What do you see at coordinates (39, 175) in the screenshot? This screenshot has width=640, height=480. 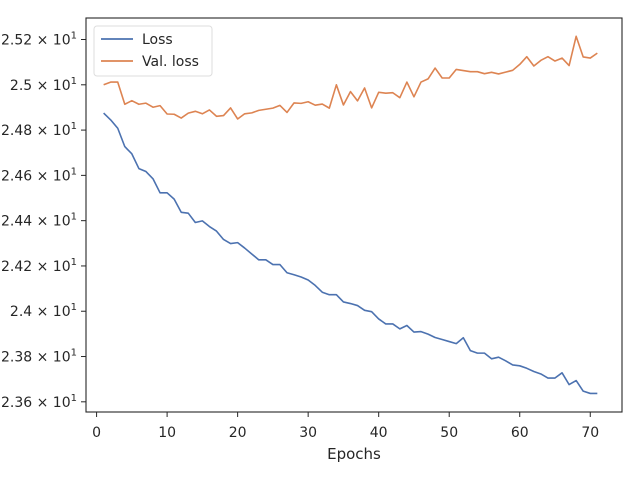 I see `y-tick-label: 2.46 × 10¹` at bounding box center [39, 175].